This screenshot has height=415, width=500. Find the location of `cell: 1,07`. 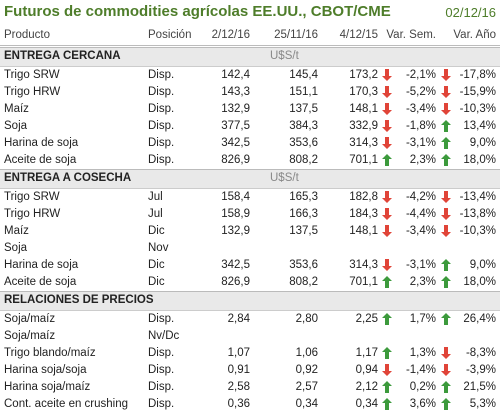

cell: 1,07 is located at coordinates (238, 353).